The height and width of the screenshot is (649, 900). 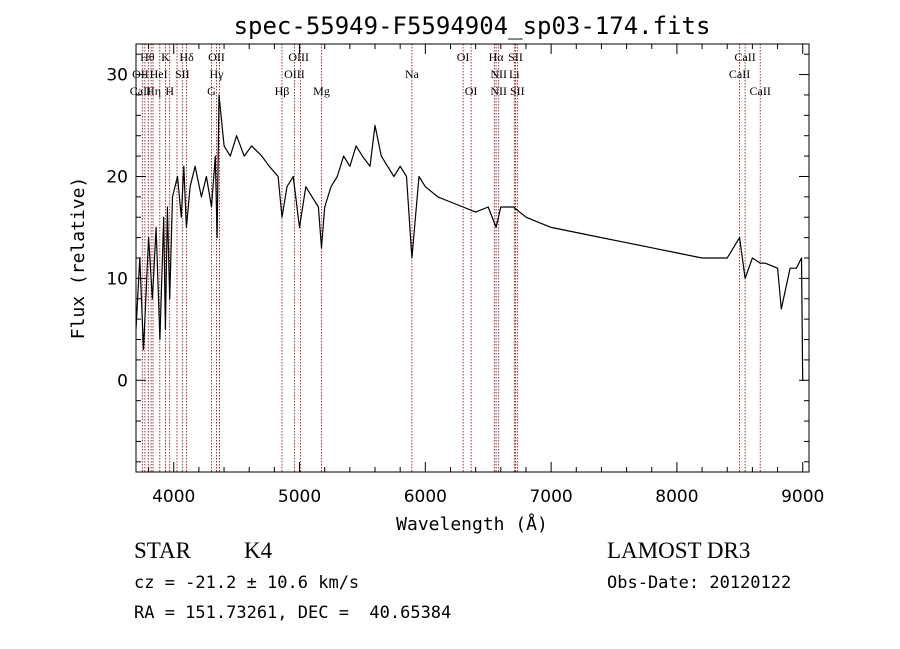 I want to click on line-label-7: SII, so click(x=515, y=57).